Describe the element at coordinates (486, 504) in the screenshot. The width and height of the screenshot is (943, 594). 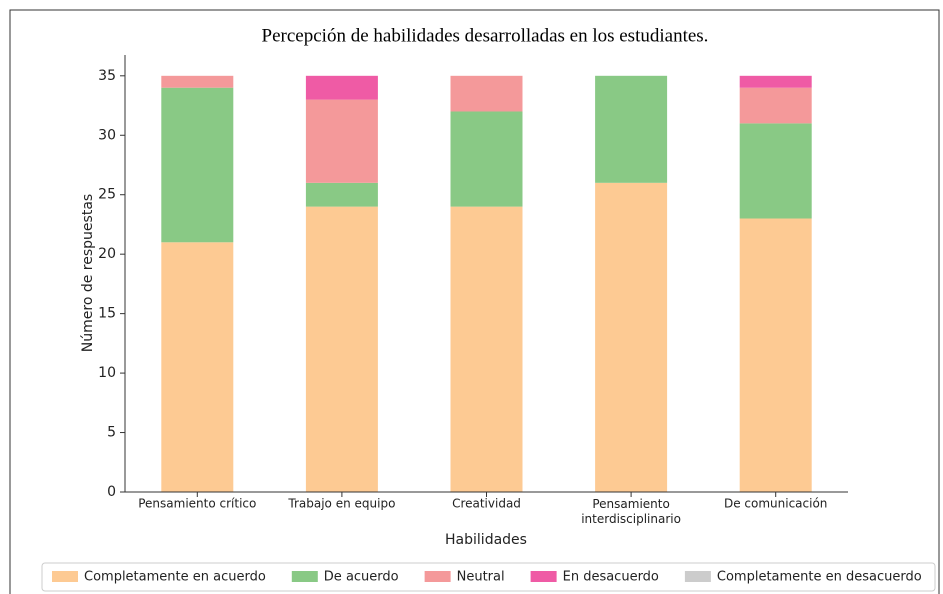
I see `x-tick-label: Creatividad` at that location.